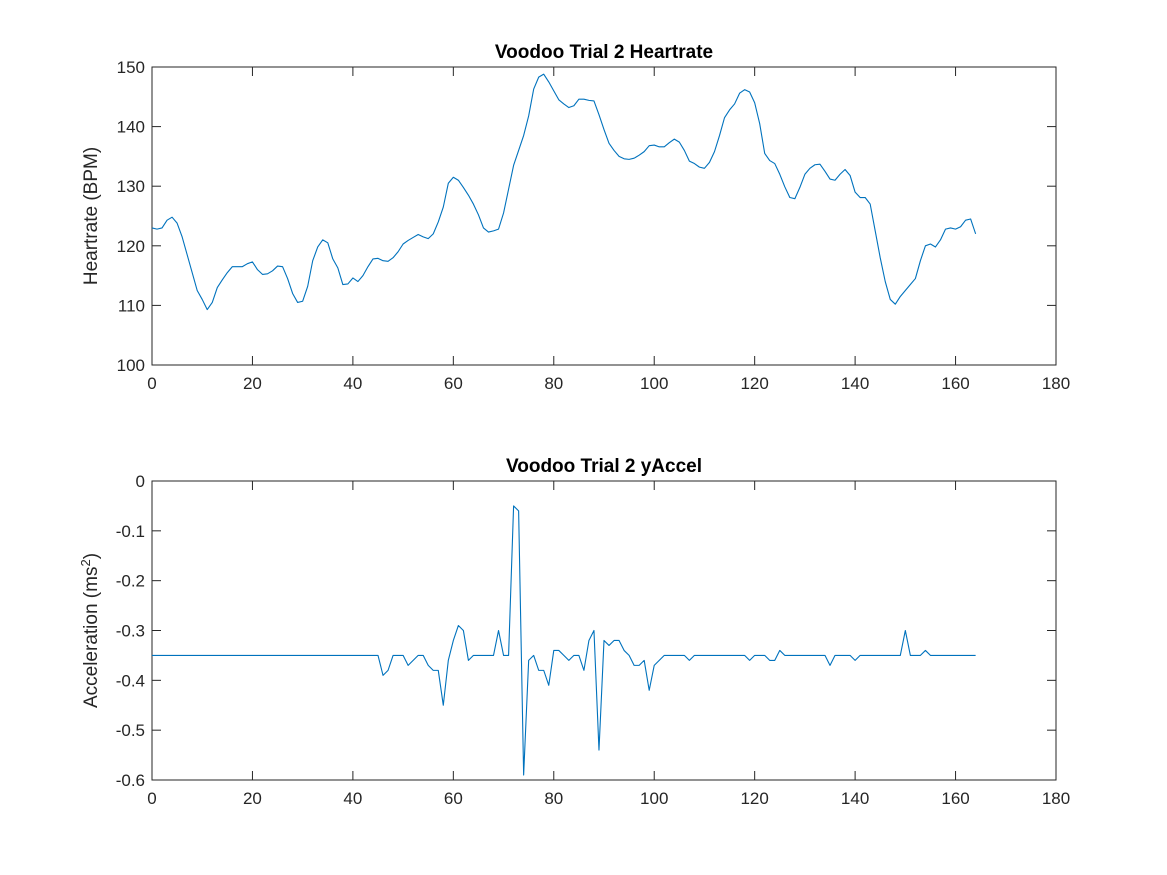 The image size is (1167, 875). Describe the element at coordinates (151, 383) in the screenshot. I see `heartrate-xtick-label: 0` at that location.